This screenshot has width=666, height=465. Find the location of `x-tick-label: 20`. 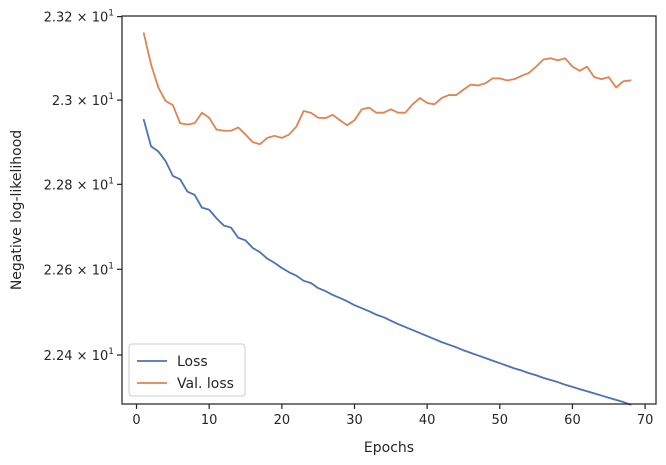

x-tick-label: 20 is located at coordinates (282, 420).